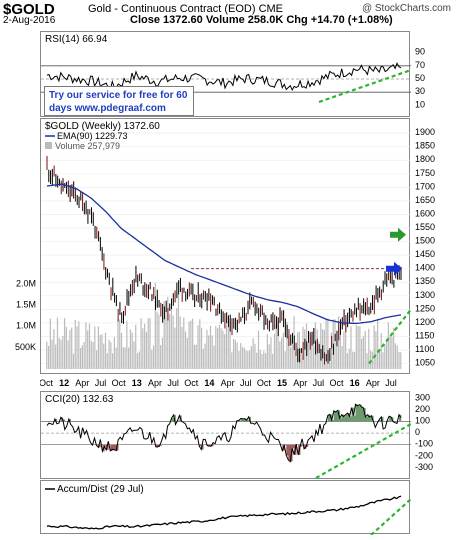 Image resolution: width=457 pixels, height=540 pixels. I want to click on cci-tick-label: 300, so click(422, 397).